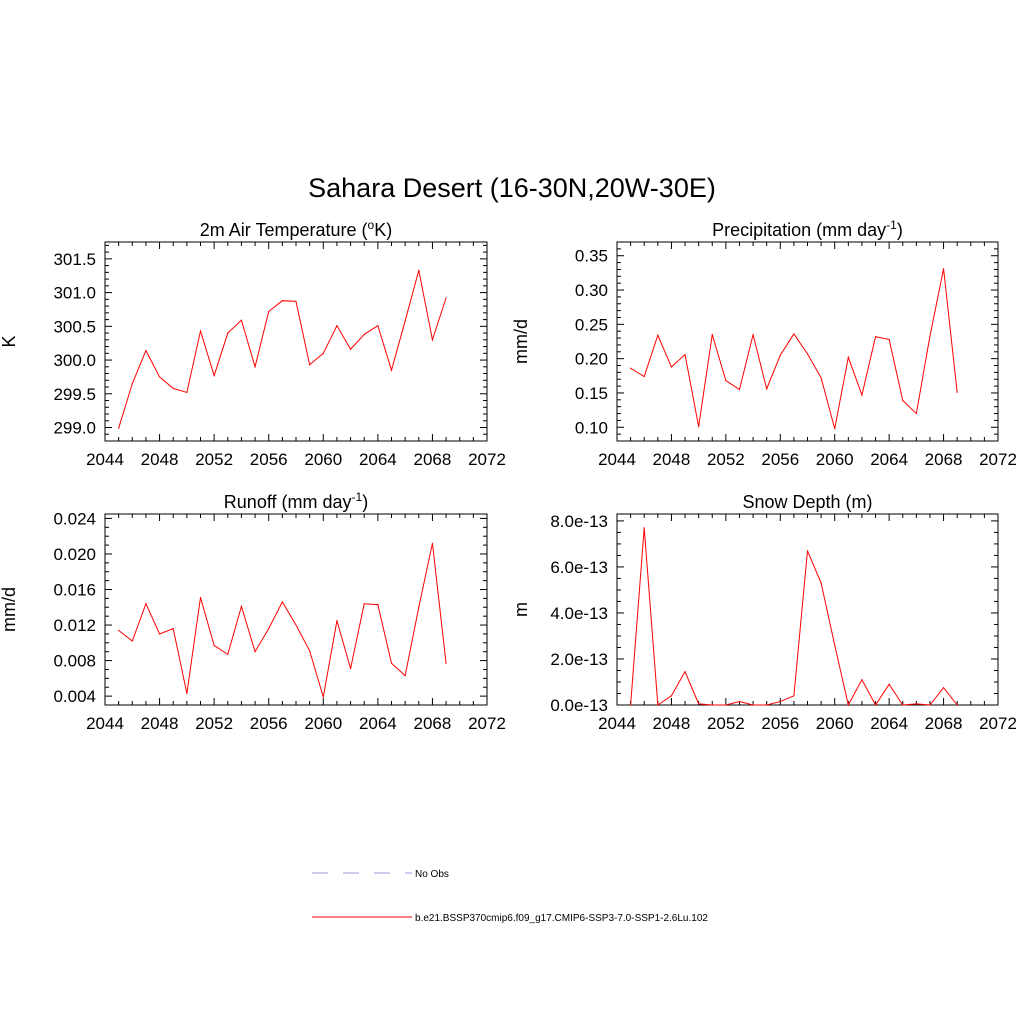 This screenshot has width=1024, height=1029. What do you see at coordinates (521, 341) in the screenshot?
I see `precipitation-ylabel: mm/d` at bounding box center [521, 341].